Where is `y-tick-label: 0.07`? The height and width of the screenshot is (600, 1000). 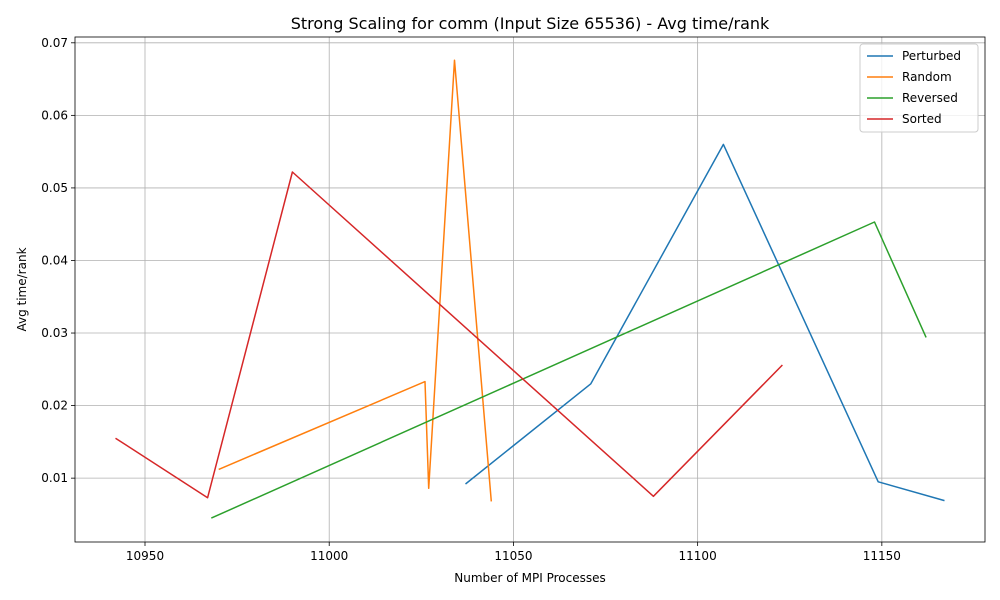 y-tick-label: 0.07 is located at coordinates (54, 43).